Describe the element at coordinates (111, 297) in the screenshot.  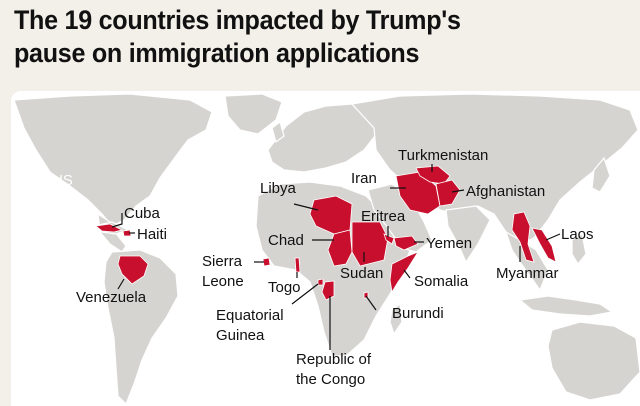
I see `label-venezuela: Venezuela` at that location.